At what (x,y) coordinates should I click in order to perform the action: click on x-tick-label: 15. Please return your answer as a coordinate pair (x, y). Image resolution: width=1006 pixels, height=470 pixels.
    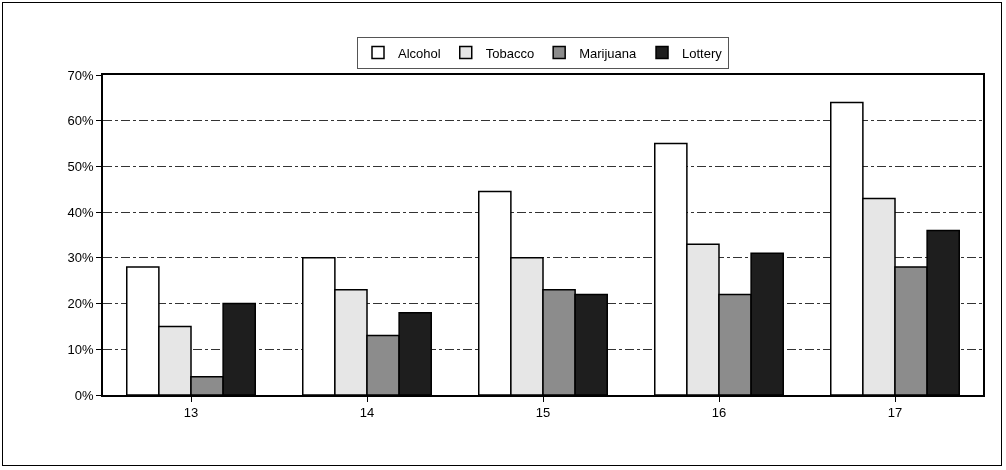
    Looking at the image, I should click on (543, 413).